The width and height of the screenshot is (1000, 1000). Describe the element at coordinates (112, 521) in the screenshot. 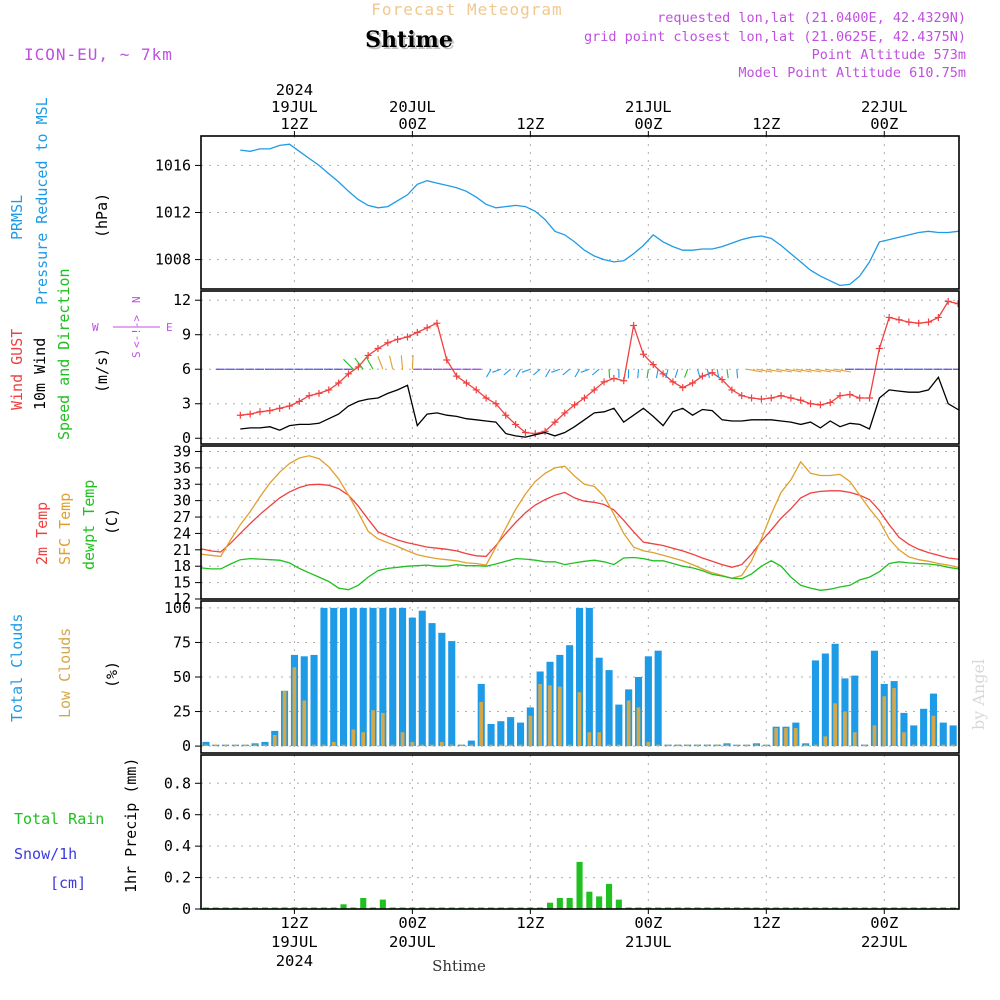

I see `label-c: (C)` at that location.